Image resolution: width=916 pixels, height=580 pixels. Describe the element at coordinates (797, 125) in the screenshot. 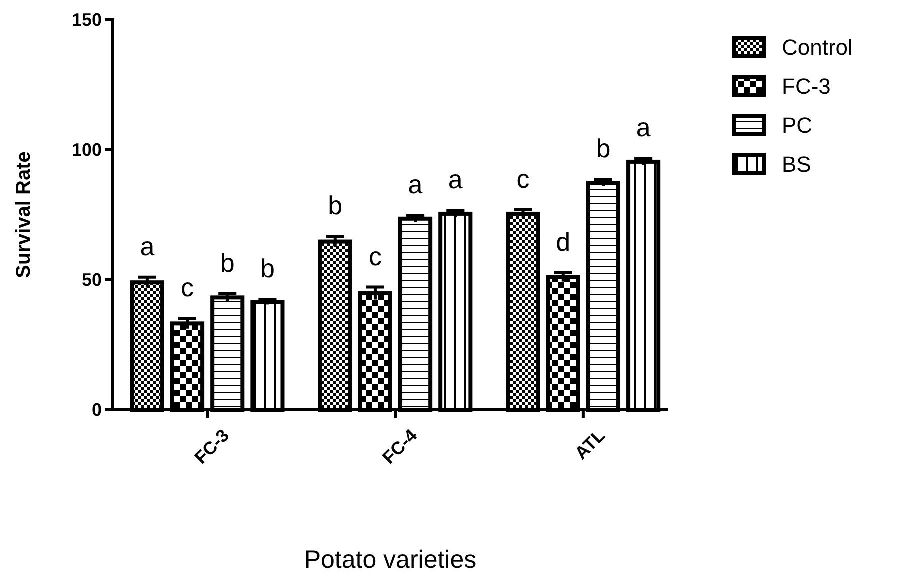

I see `legend-label: PC` at that location.